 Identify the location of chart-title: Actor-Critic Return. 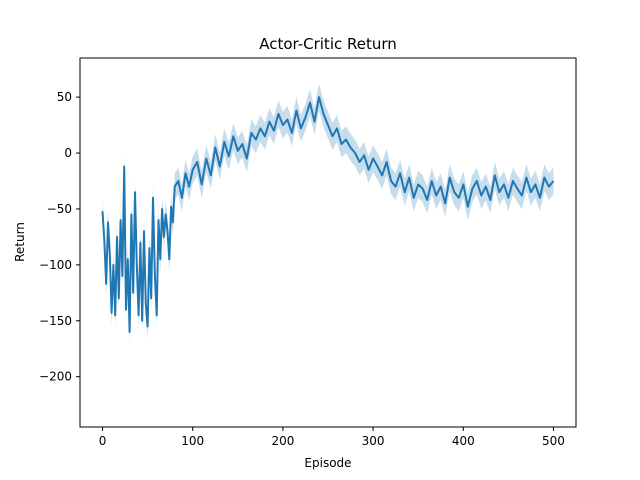
(328, 44).